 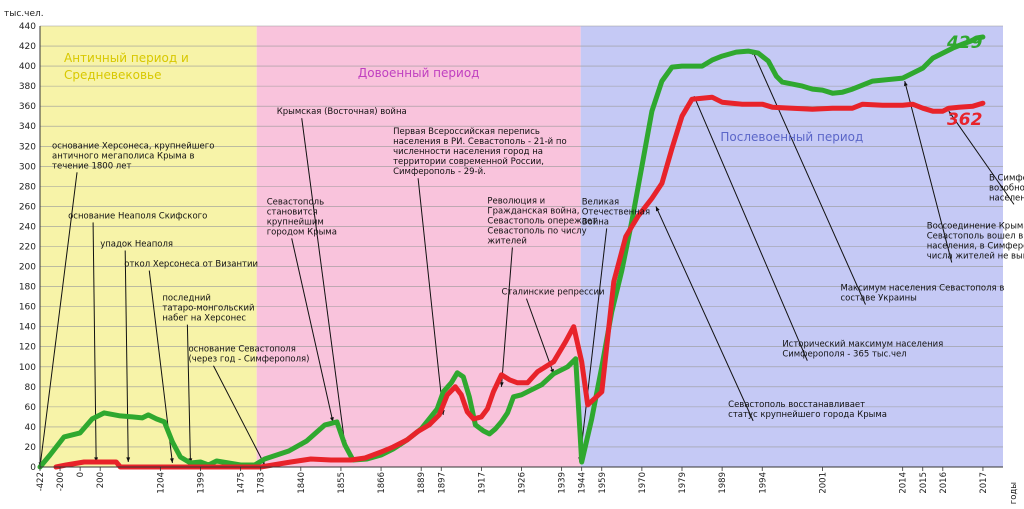 What do you see at coordinates (31, 448) in the screenshot?
I see `y-tick-label: 20` at bounding box center [31, 448].